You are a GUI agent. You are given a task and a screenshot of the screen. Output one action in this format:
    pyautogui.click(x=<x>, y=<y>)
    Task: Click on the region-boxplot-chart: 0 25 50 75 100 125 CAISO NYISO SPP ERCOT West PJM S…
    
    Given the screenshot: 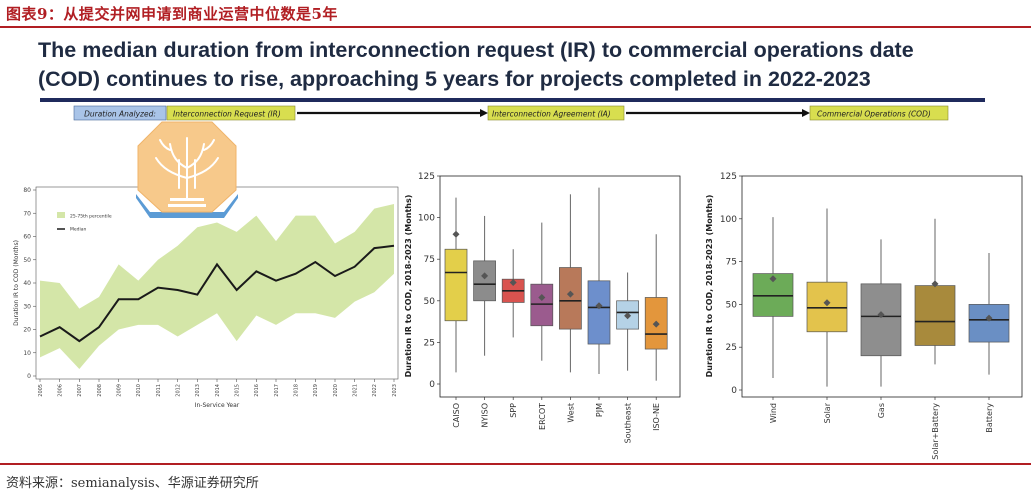 What is the action you would take?
    pyautogui.click(x=542, y=307)
    